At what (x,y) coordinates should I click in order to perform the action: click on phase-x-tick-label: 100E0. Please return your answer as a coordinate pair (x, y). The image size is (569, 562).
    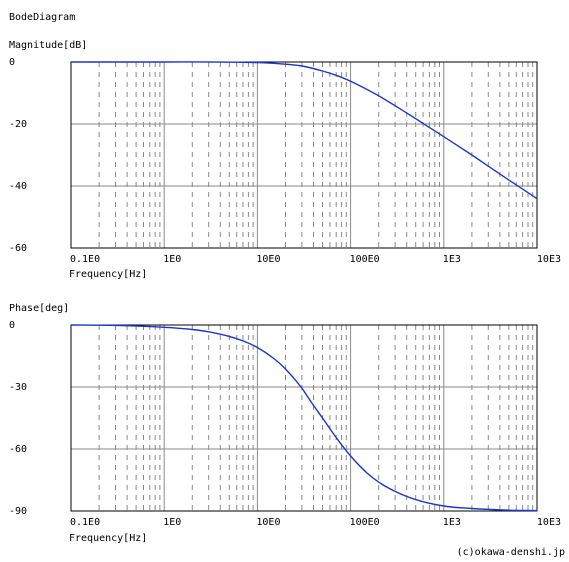
    Looking at the image, I should click on (365, 522).